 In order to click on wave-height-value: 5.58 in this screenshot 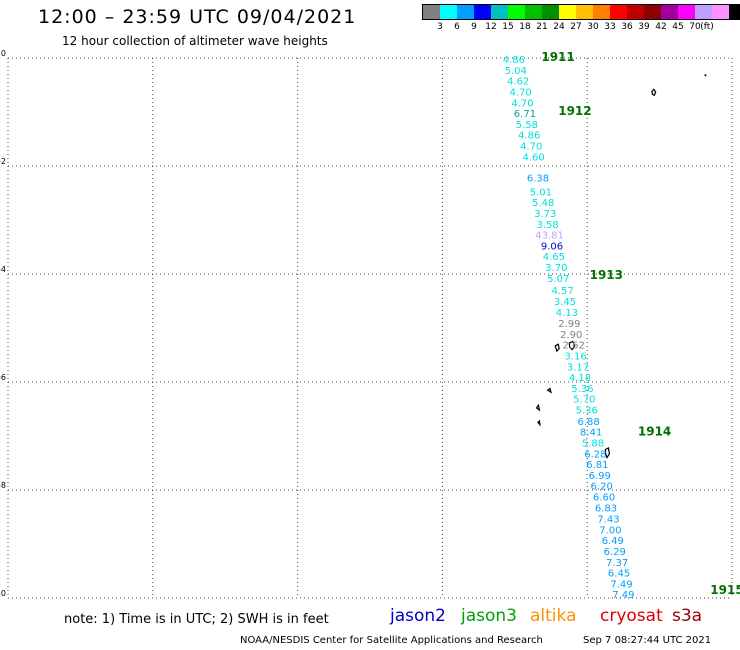, I will do `click(527, 125)`.